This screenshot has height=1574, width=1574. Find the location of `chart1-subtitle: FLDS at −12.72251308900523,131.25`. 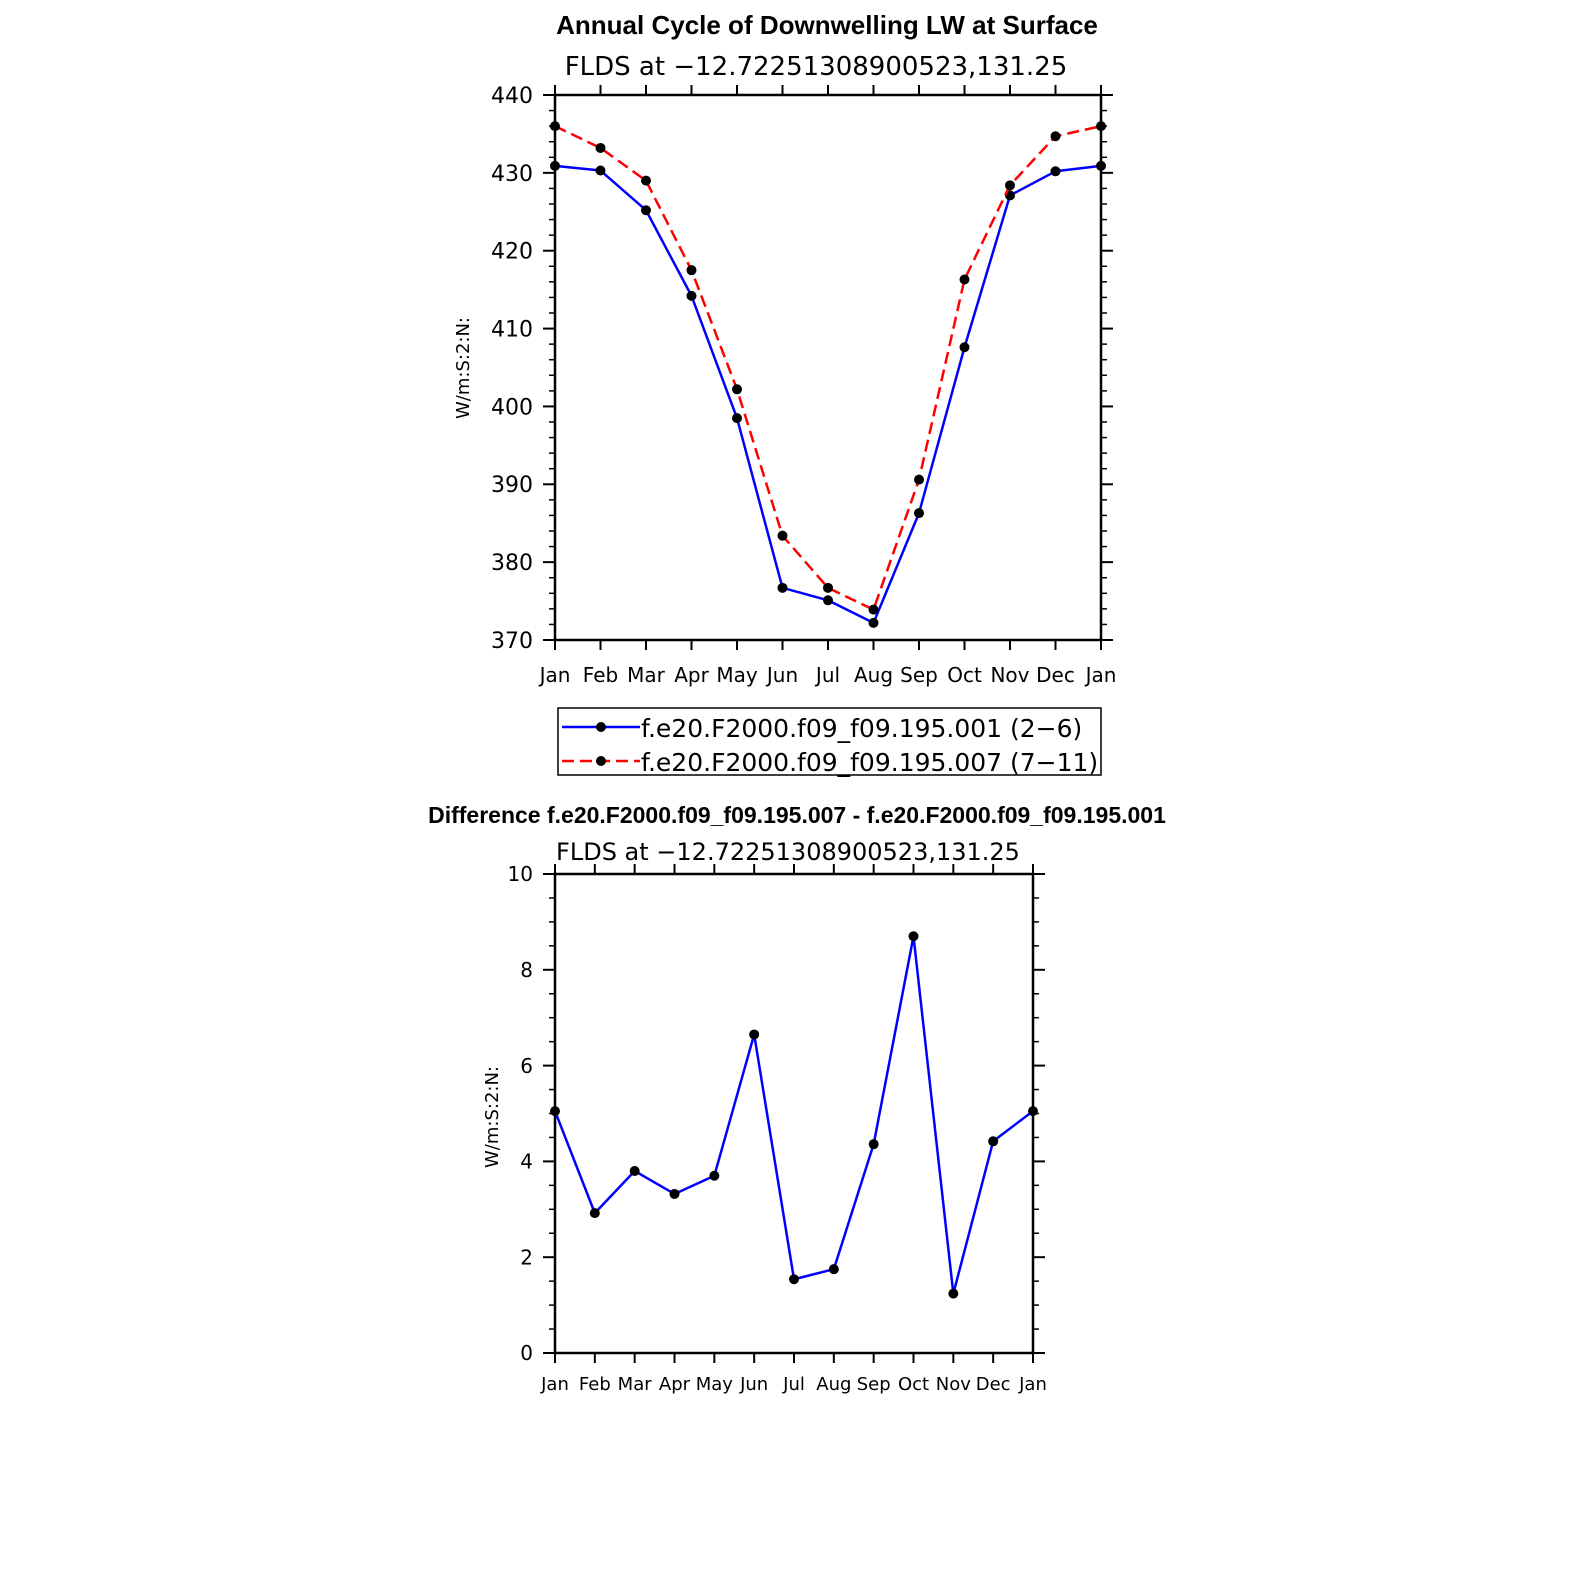

chart1-subtitle: FLDS at −12.72251308900523,131.25 is located at coordinates (816, 67).